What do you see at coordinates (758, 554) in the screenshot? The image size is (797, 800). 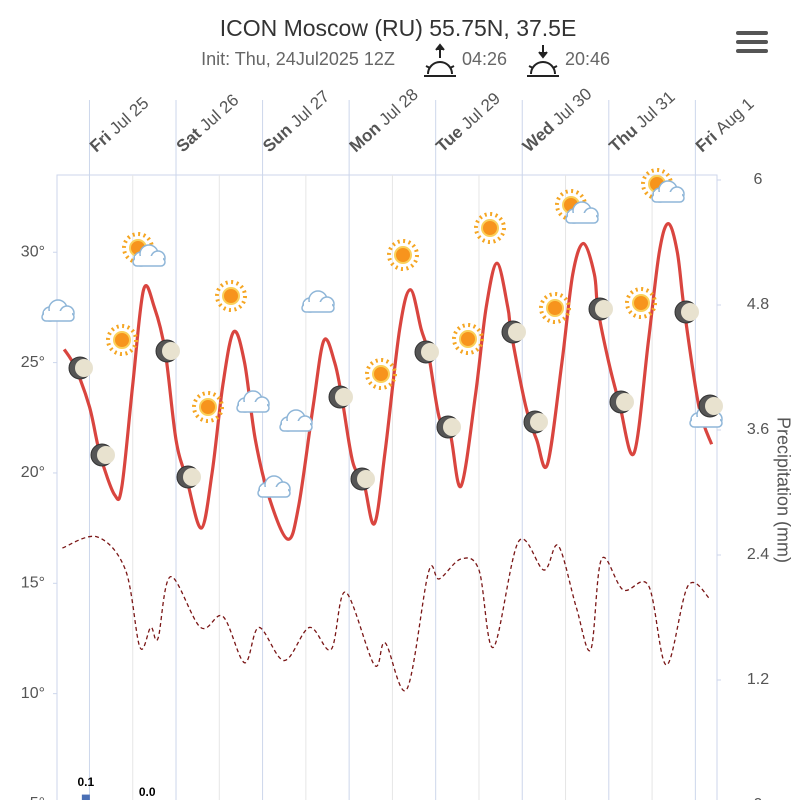 I see `y2-tick-label: 2.4` at bounding box center [758, 554].